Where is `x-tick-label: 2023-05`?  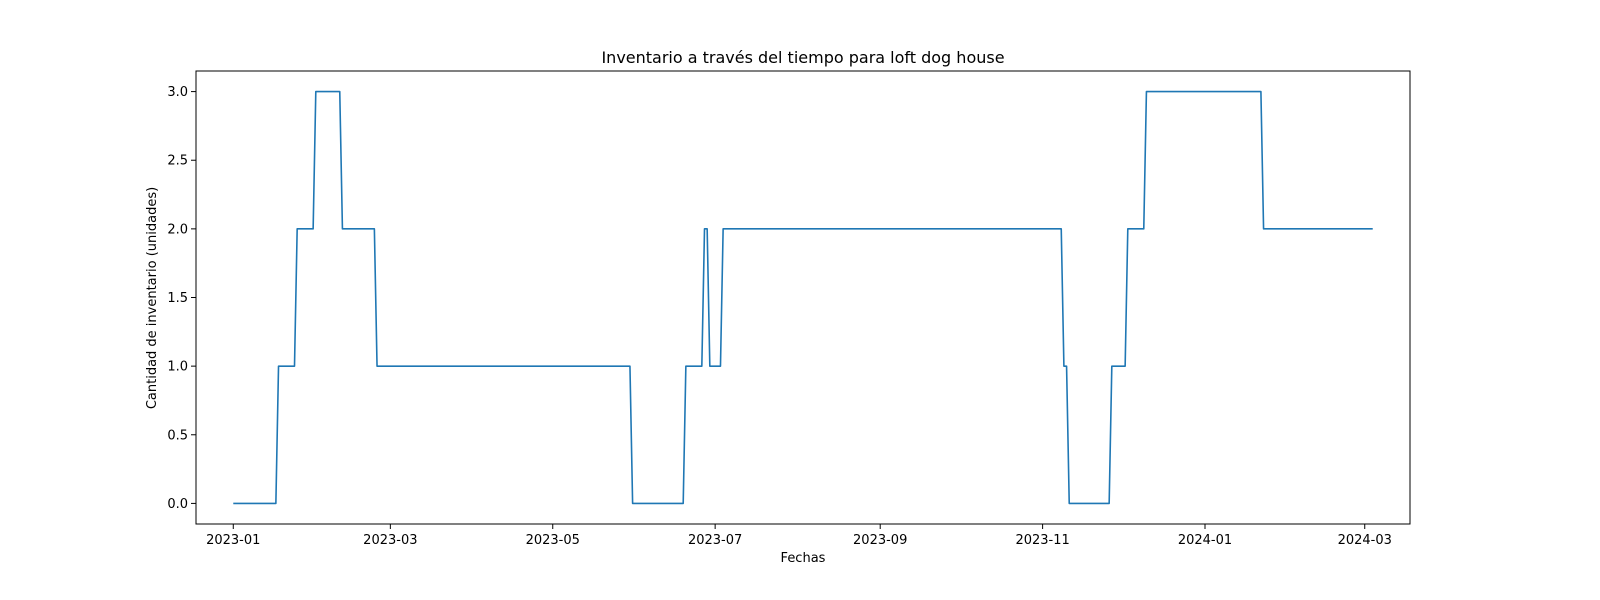
x-tick-label: 2023-05 is located at coordinates (553, 540).